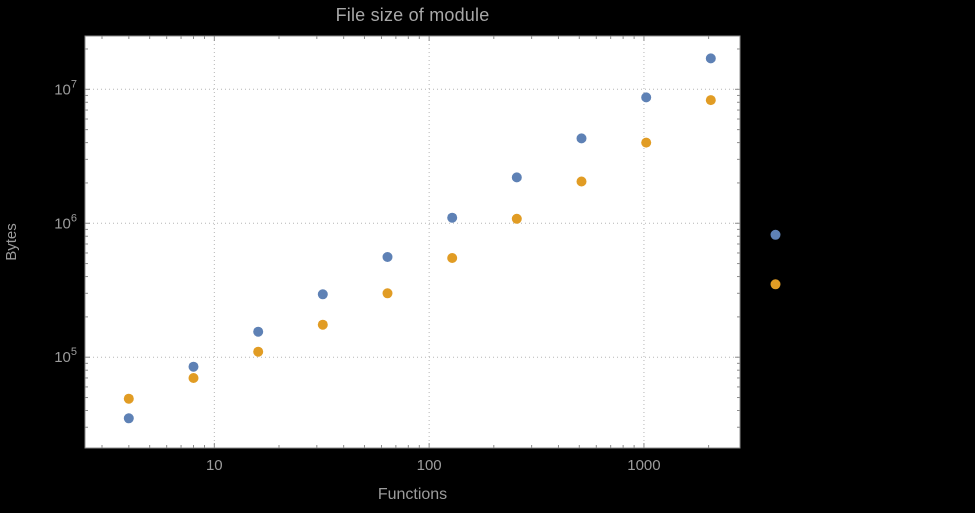 This screenshot has height=513, width=975. I want to click on chart-title: File size of module, so click(412, 15).